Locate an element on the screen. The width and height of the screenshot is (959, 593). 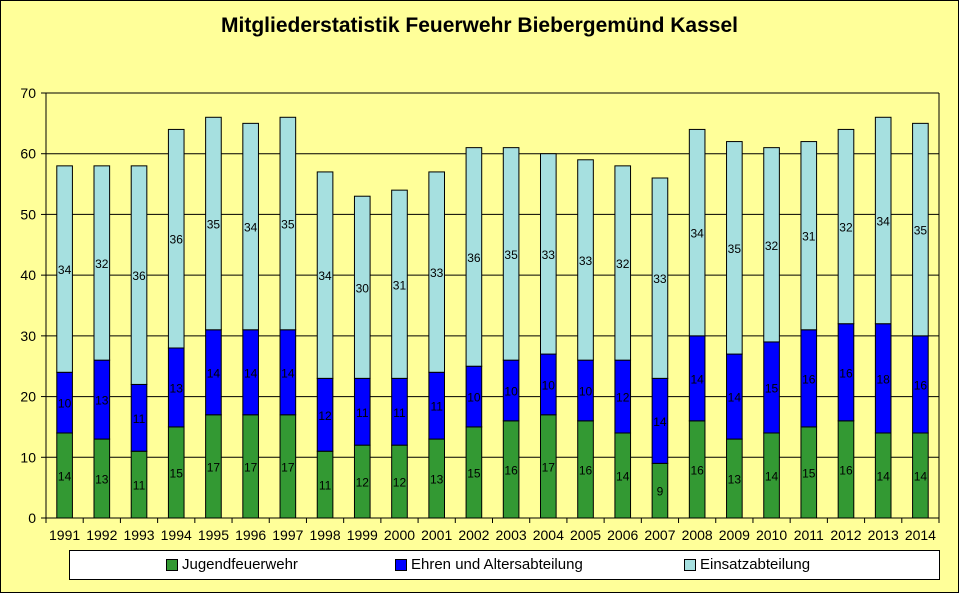
legend-label: Ehren und Altersabteilung is located at coordinates (497, 564).